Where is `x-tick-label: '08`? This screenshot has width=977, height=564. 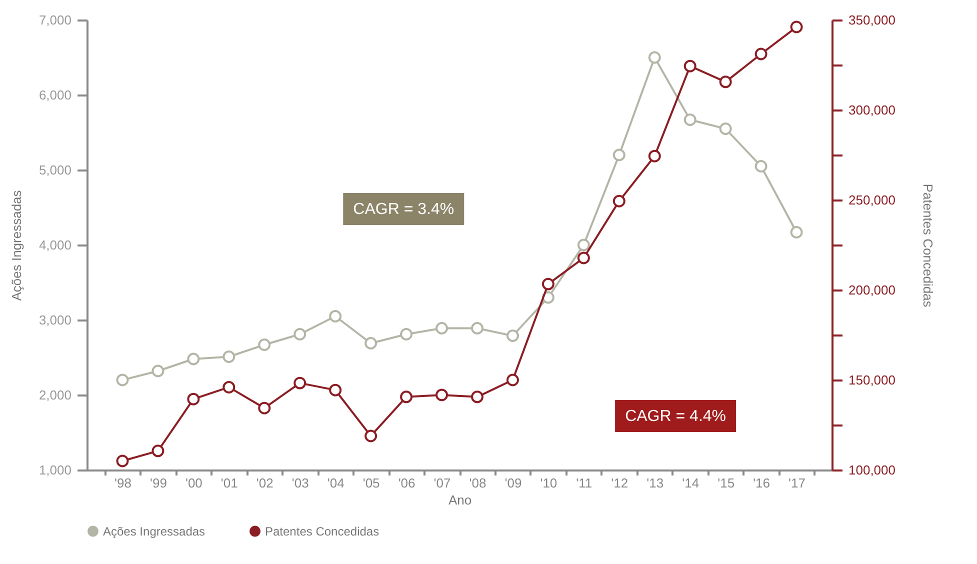
x-tick-label: '08 is located at coordinates (477, 483).